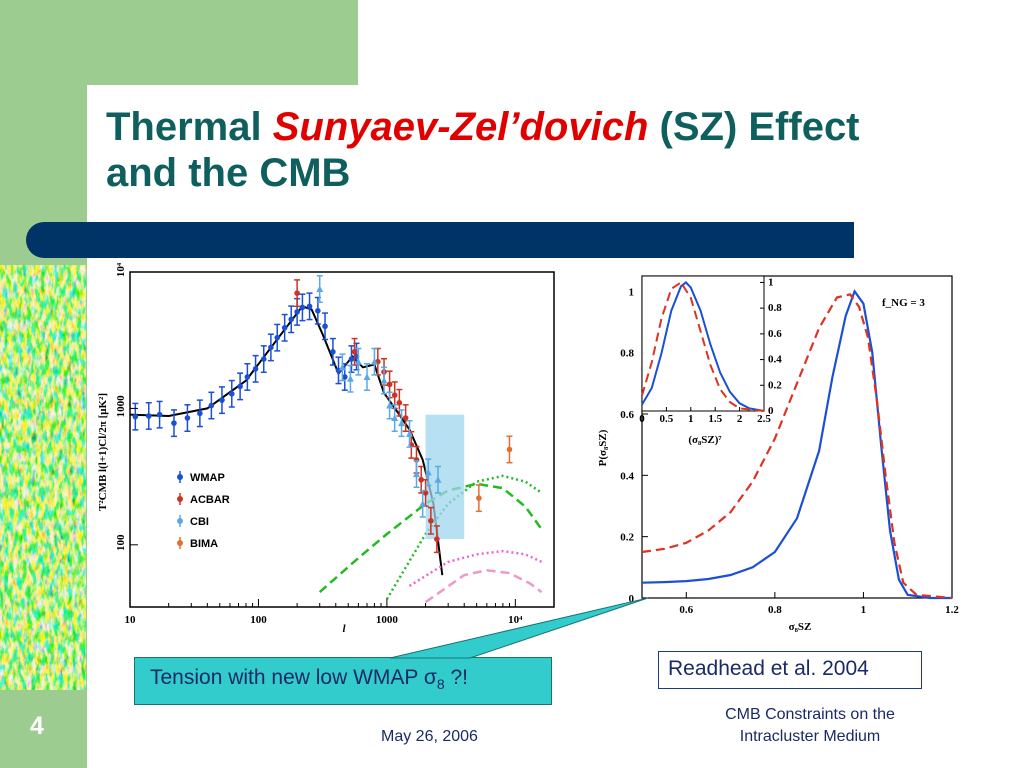  I want to click on y-tick-label: 0.8, so click(627, 354).